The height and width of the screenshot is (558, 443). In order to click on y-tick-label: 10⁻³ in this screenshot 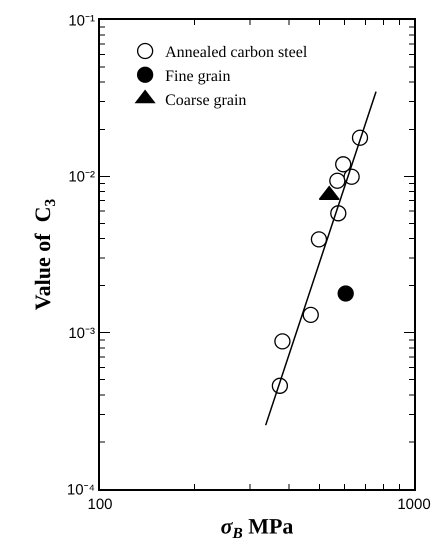, I will do `click(81, 333)`.